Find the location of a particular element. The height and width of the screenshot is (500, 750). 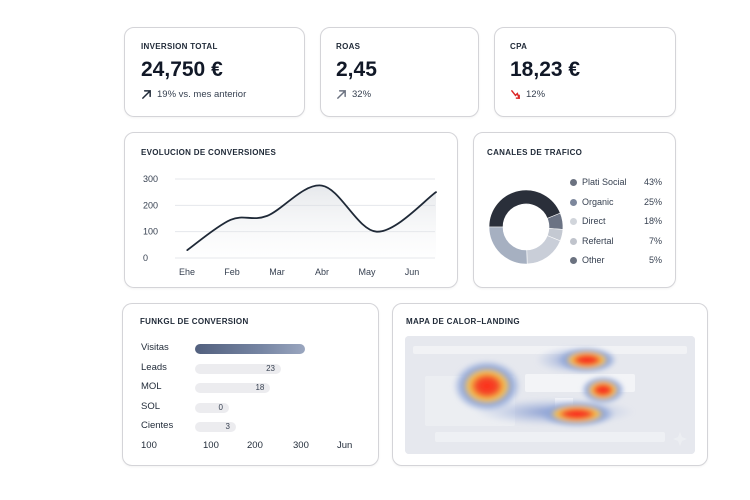

kpi-value: 18,23 € is located at coordinates (545, 69).